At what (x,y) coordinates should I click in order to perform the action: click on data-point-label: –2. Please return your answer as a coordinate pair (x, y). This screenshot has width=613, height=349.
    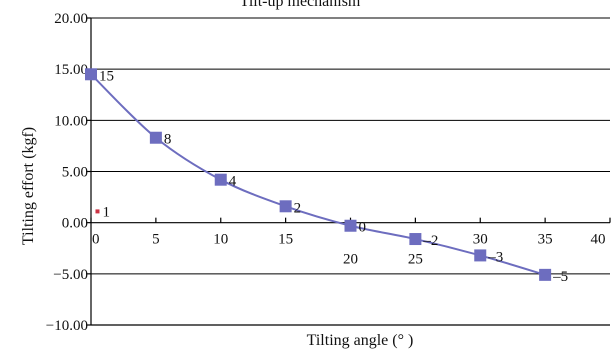
    Looking at the image, I should click on (430, 241).